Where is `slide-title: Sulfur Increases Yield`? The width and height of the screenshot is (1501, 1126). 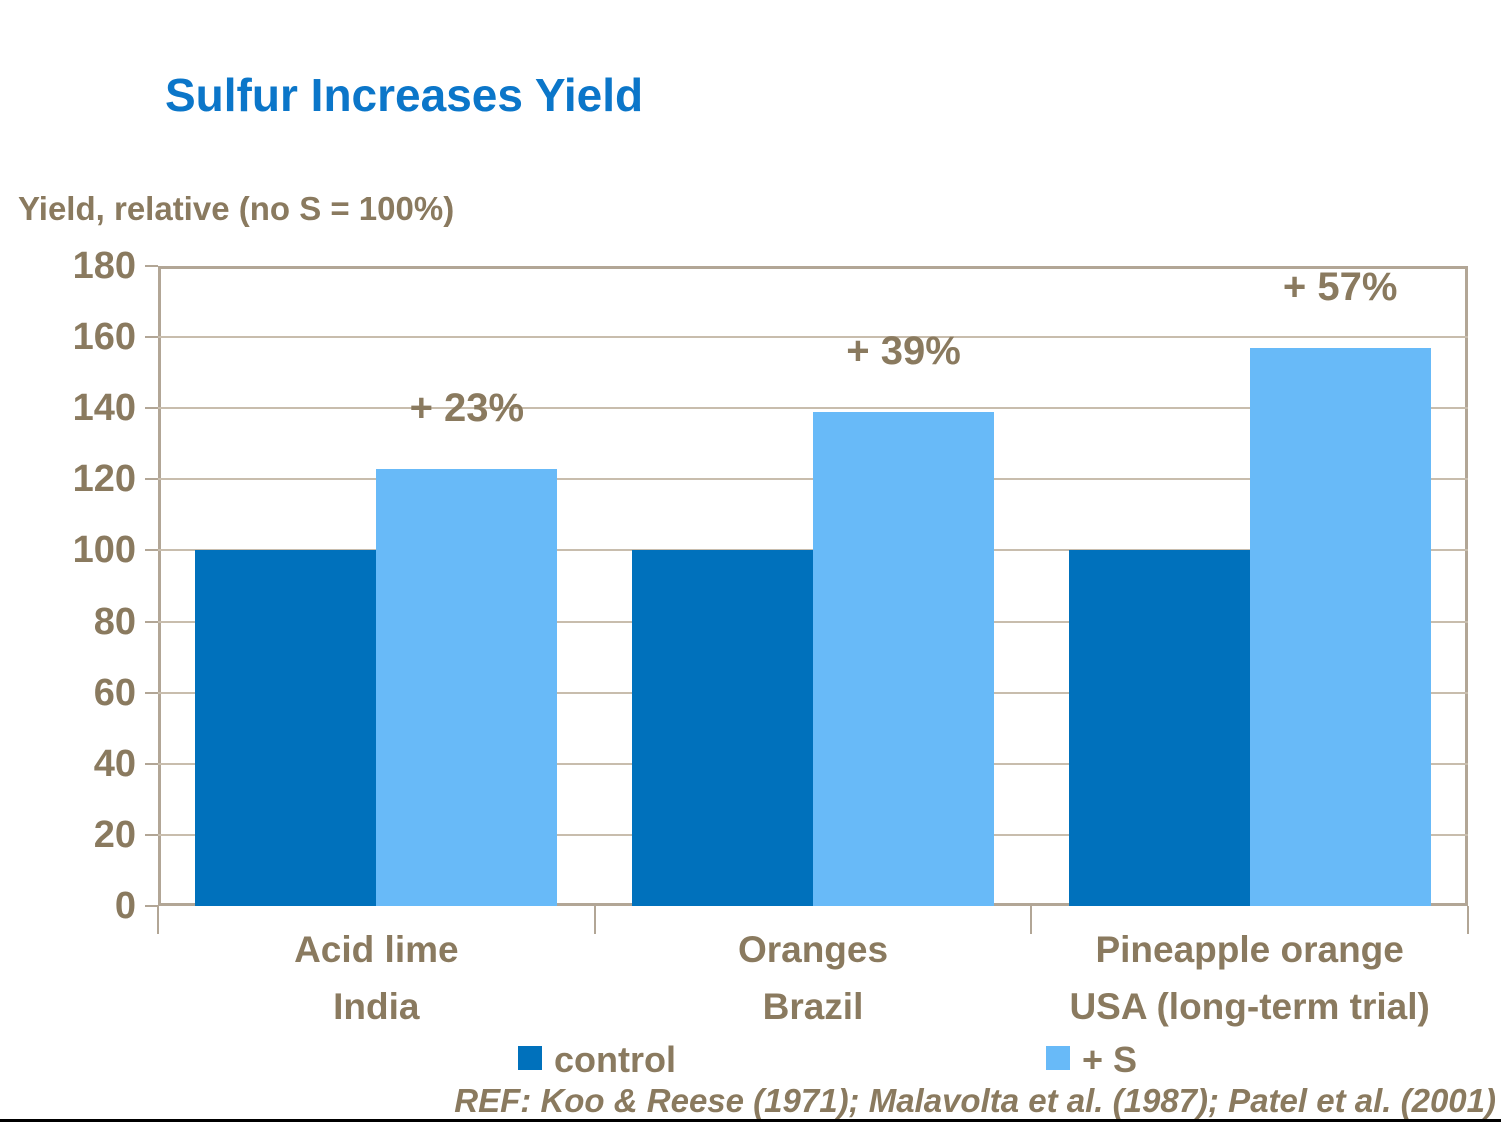 slide-title: Sulfur Increases Yield is located at coordinates (404, 95).